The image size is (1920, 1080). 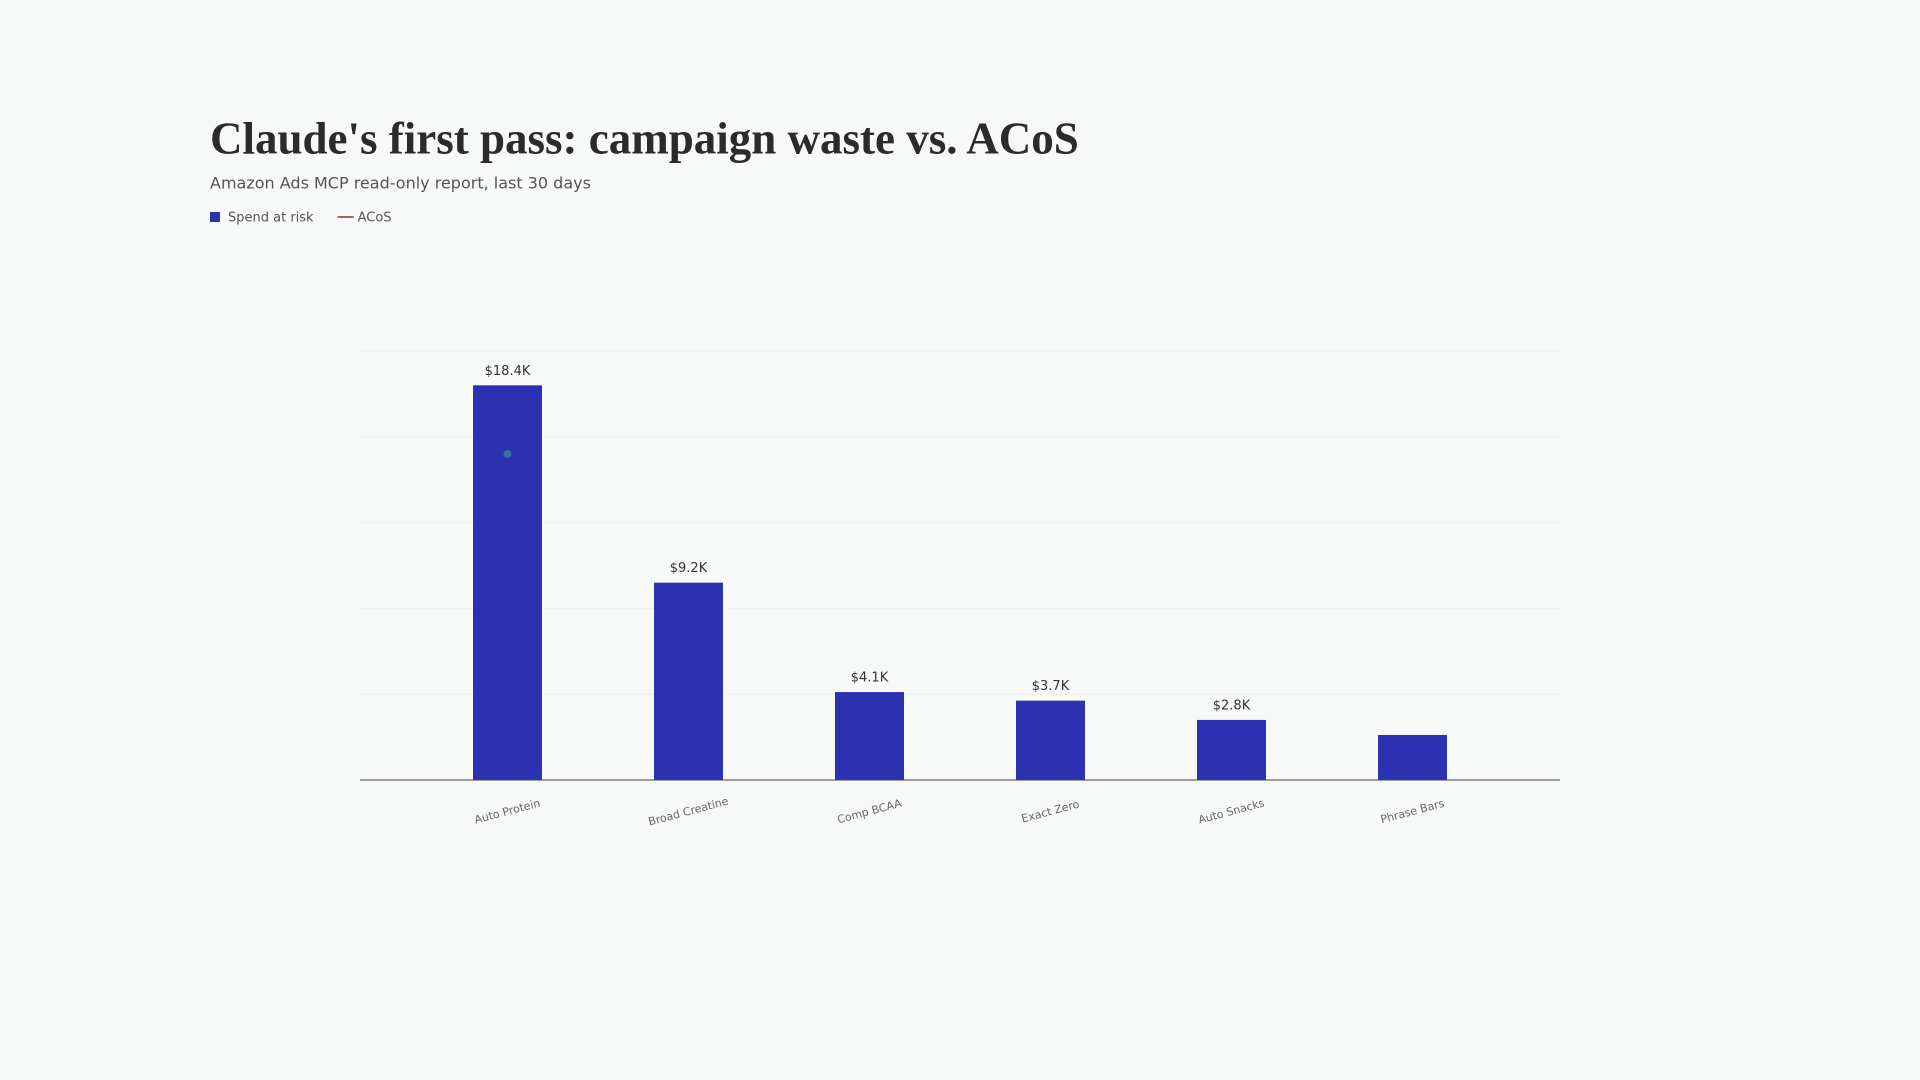 What do you see at coordinates (375, 218) in the screenshot?
I see `legend-label: ACoS` at bounding box center [375, 218].